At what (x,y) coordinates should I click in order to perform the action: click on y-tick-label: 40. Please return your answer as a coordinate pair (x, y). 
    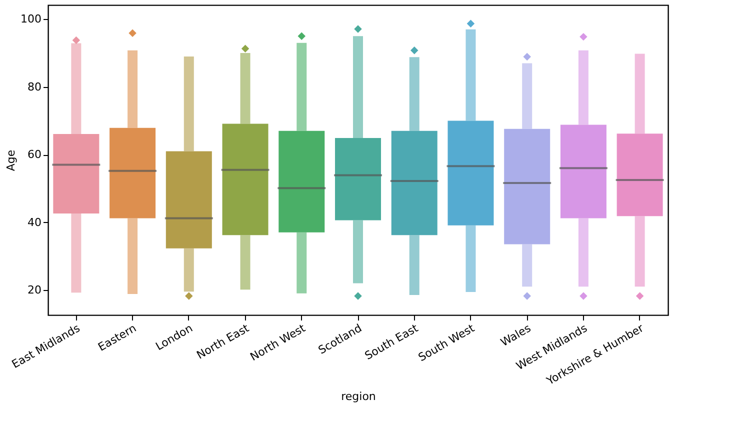
    Looking at the image, I should click on (35, 222).